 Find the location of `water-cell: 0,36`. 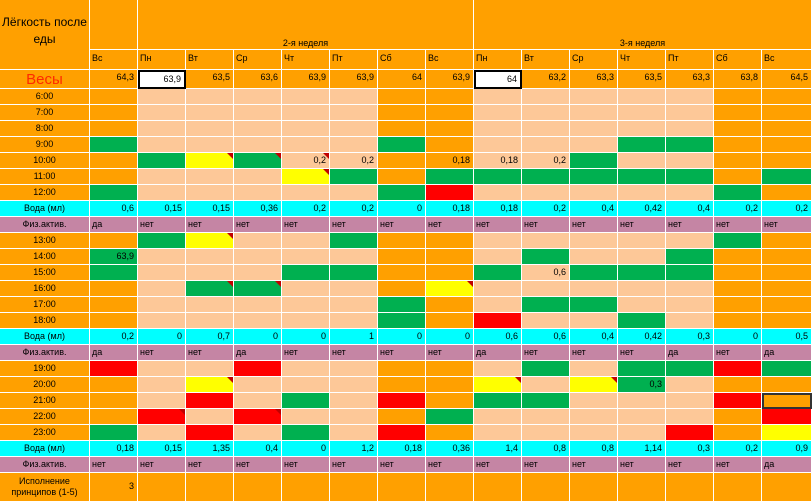

water-cell: 0,36 is located at coordinates (258, 209).